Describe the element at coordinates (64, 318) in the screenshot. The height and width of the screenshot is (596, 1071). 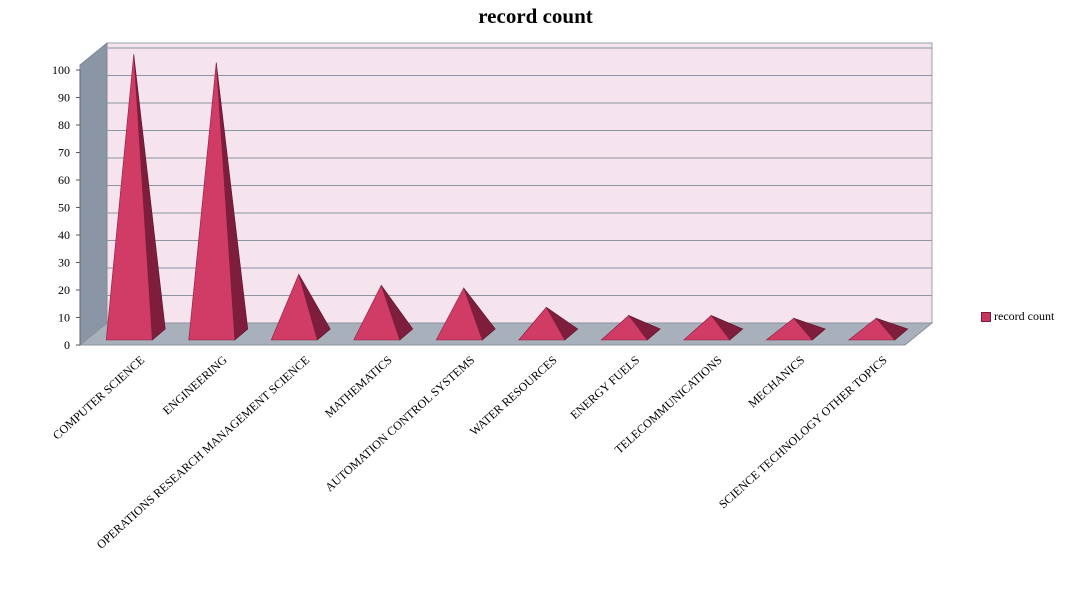
I see `y-tick-label: 10` at that location.